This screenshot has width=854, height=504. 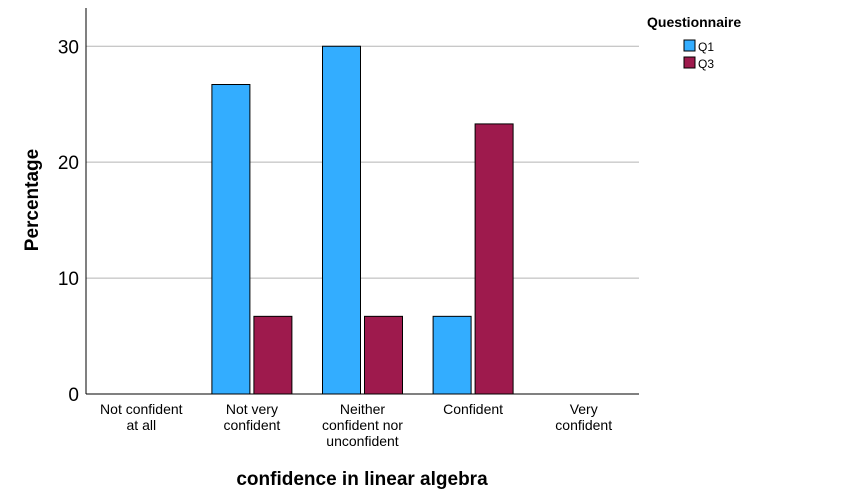 What do you see at coordinates (73, 395) in the screenshot?
I see `y-tick-label: 0` at bounding box center [73, 395].